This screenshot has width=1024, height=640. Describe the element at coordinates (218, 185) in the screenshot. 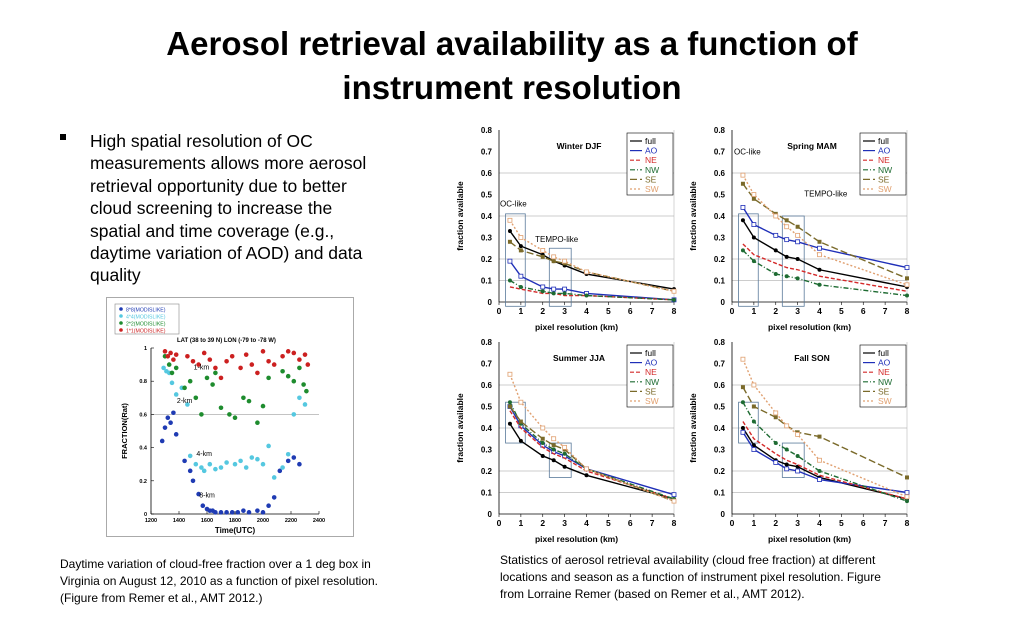

I see `bullet-line: retrieval opportunity due to better` at that location.